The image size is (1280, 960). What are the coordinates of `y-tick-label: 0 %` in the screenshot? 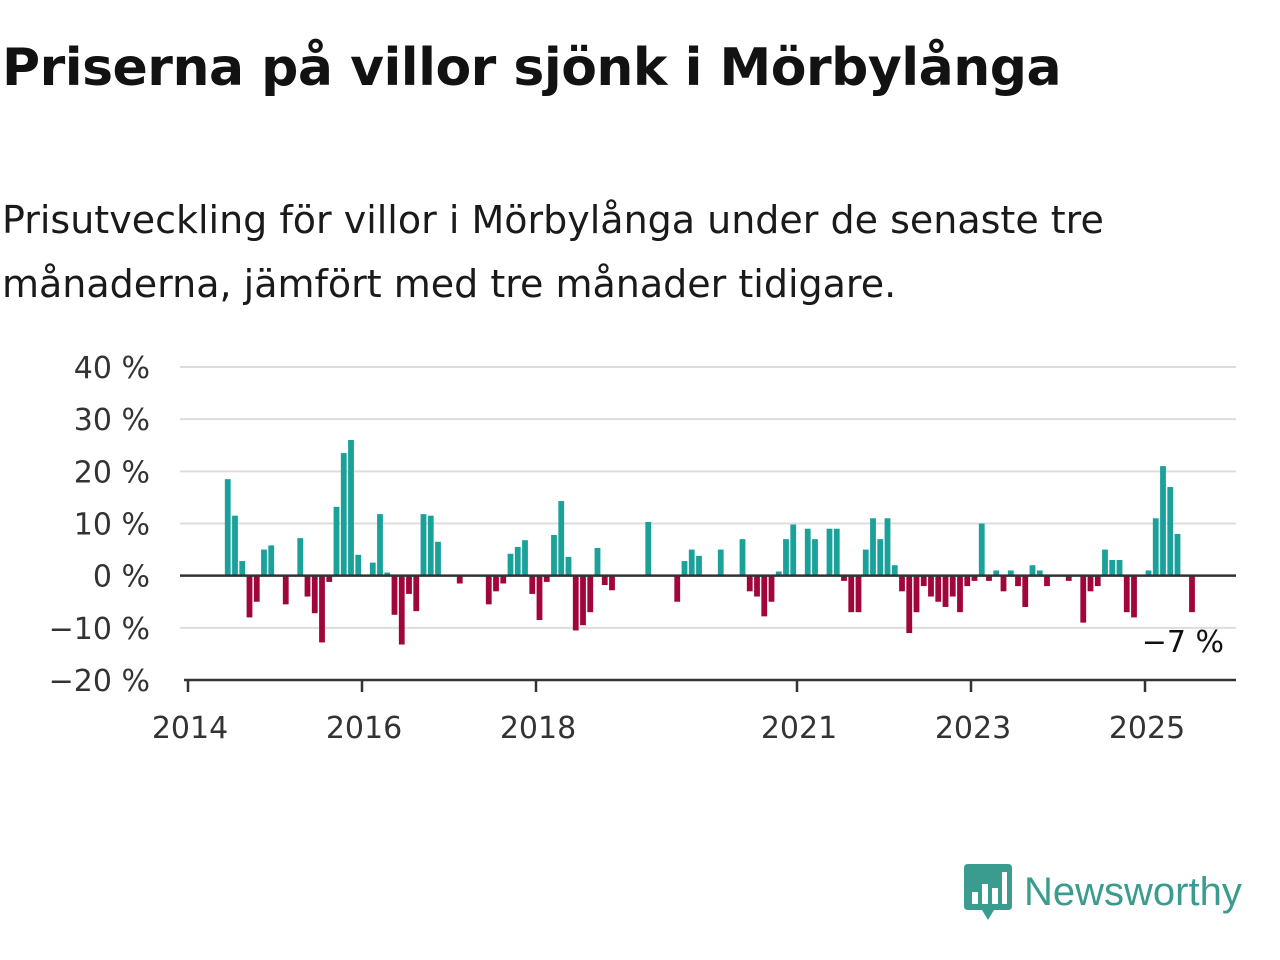 It's located at (121, 577).